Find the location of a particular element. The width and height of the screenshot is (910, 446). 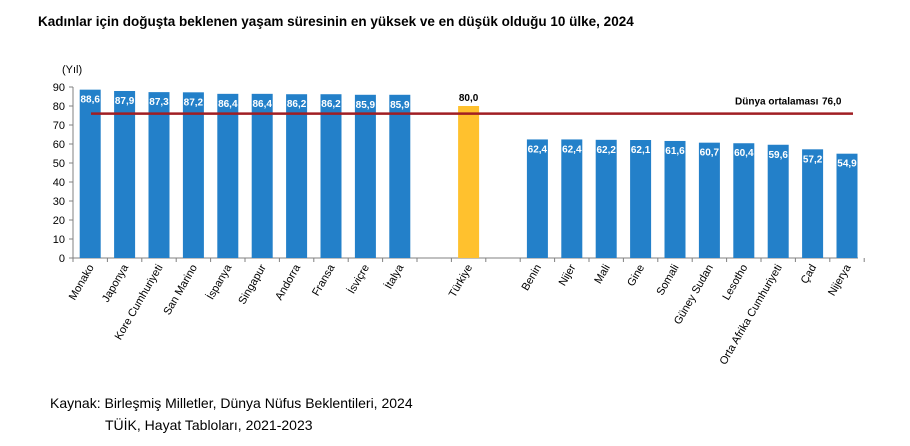

data-label: 87,9 is located at coordinates (125, 101).